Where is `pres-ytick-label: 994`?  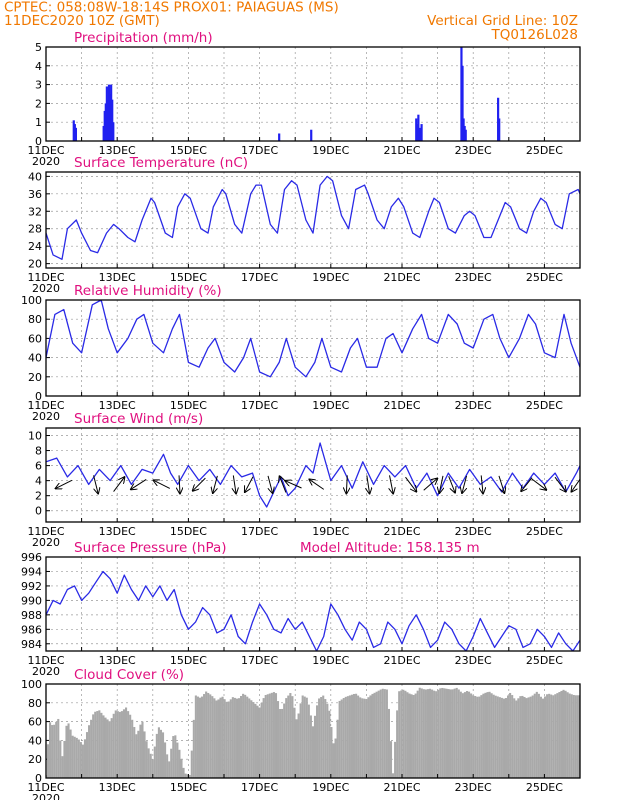 pres-ytick-label: 994 is located at coordinates (31, 571).